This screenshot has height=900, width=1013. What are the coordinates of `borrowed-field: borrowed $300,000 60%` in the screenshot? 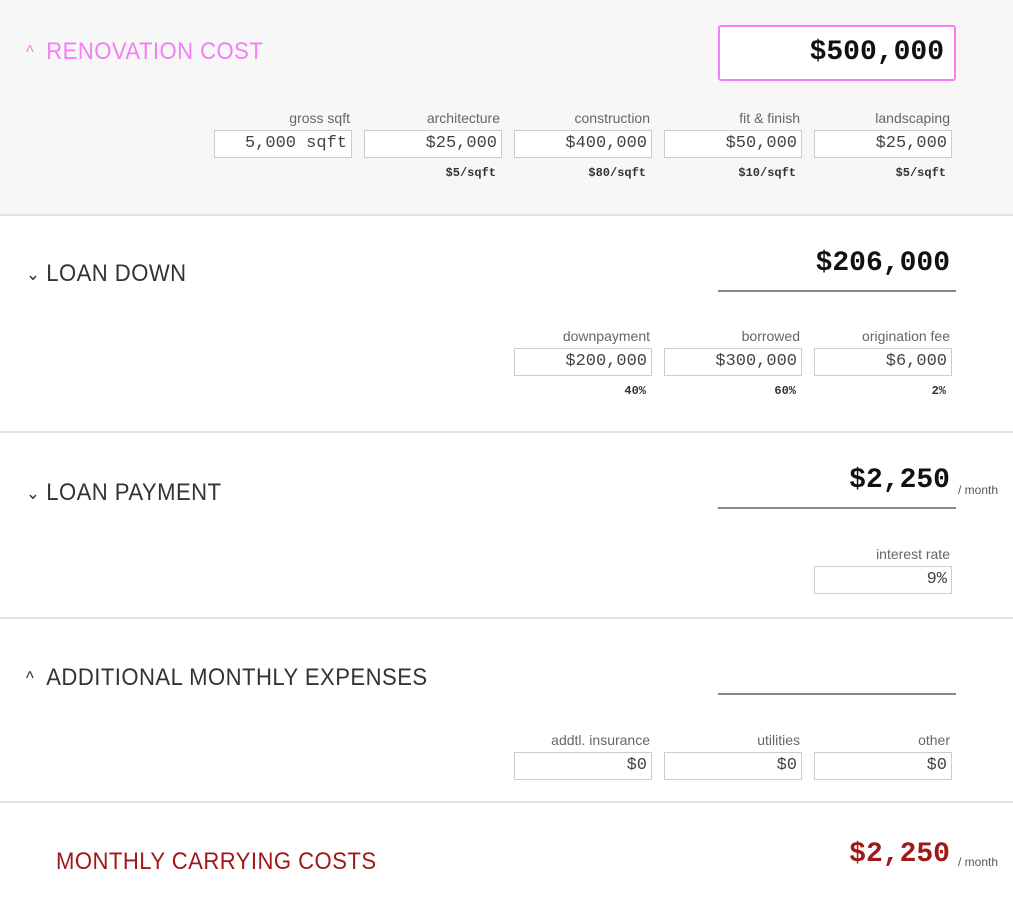 It's located at (733, 363).